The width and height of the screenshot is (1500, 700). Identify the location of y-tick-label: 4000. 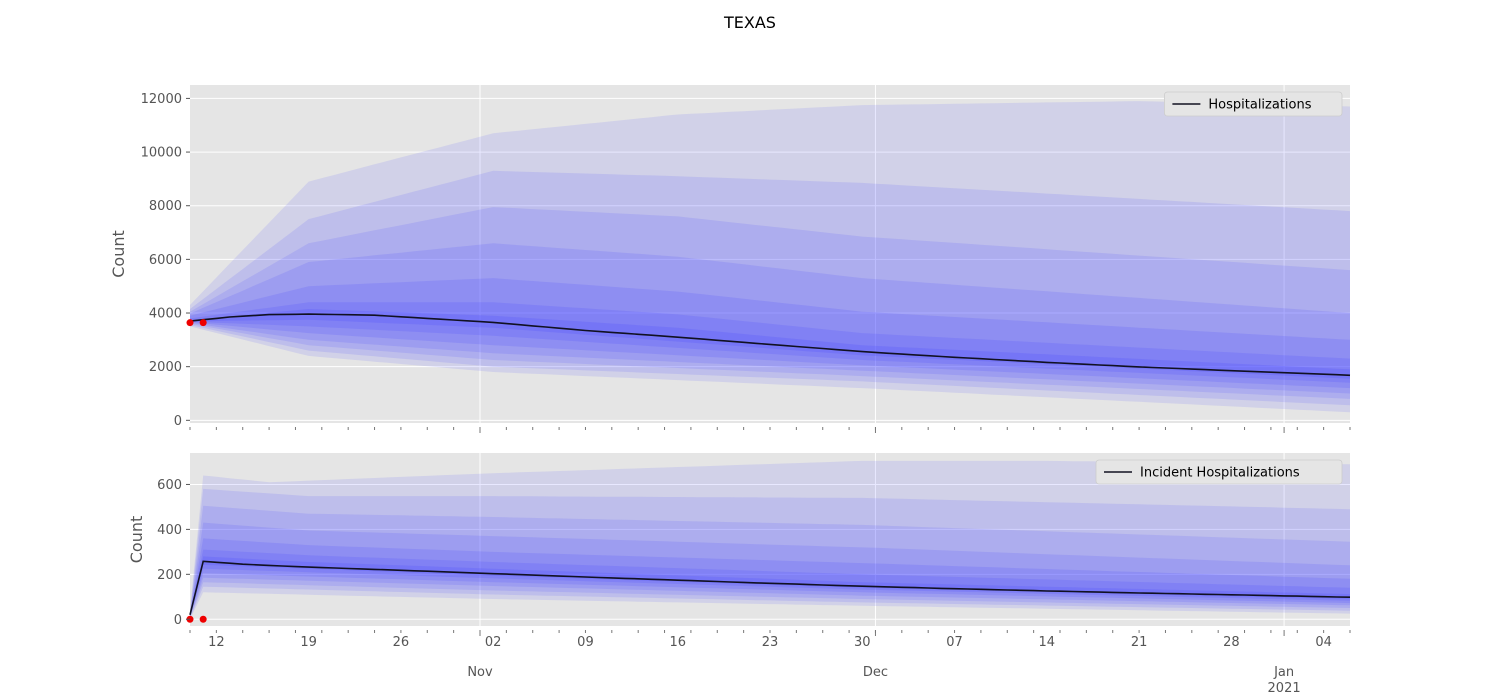
(165, 314).